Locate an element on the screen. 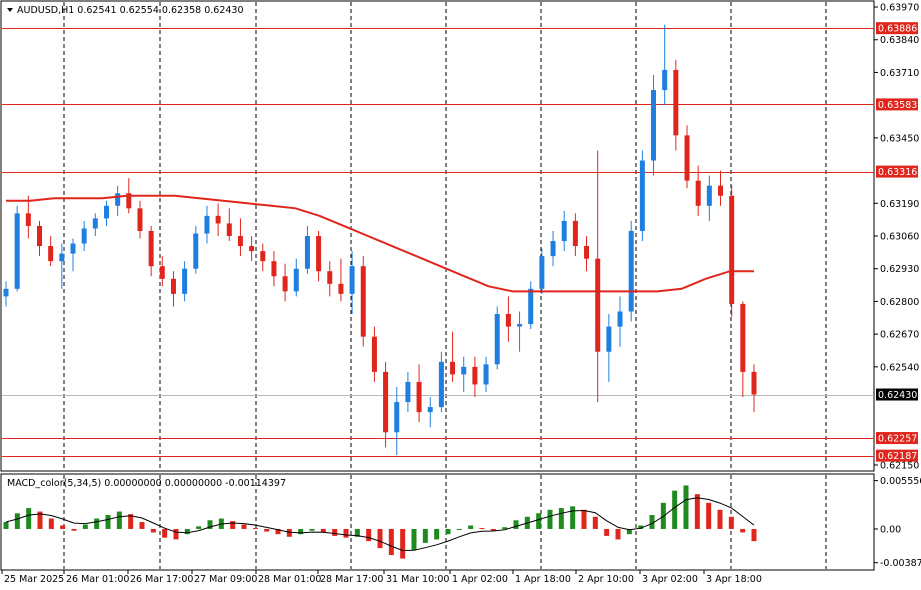 The image size is (921, 590). macd-tick-label: -0.0038755 is located at coordinates (900, 563).